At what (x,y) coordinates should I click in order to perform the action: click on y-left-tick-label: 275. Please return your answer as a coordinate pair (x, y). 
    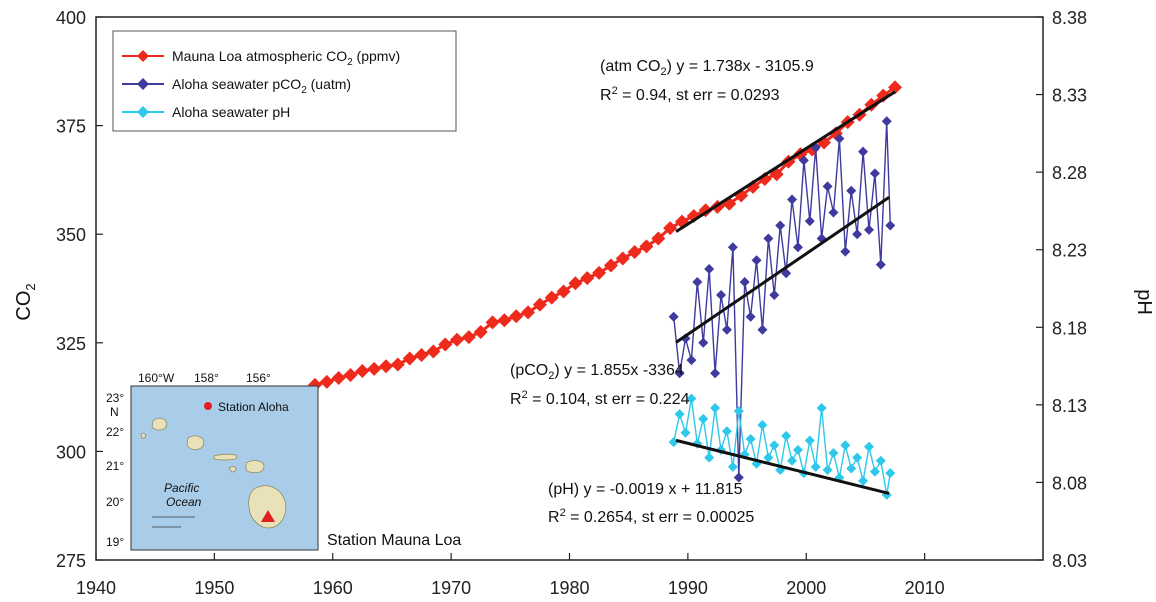
    Looking at the image, I should click on (71, 561).